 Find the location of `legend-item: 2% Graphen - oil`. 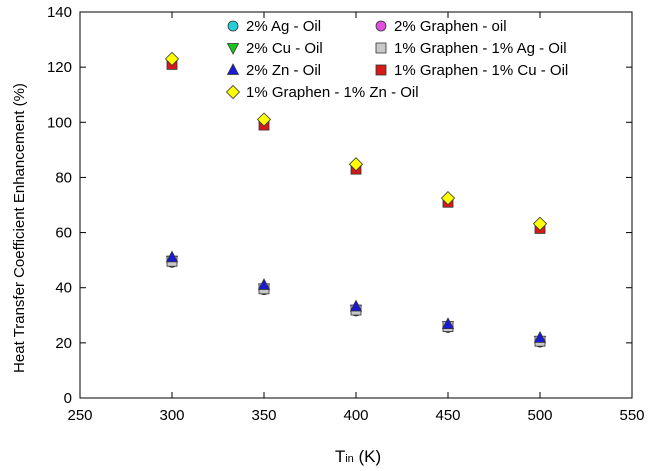

legend-item: 2% Graphen - oil is located at coordinates (441, 26).